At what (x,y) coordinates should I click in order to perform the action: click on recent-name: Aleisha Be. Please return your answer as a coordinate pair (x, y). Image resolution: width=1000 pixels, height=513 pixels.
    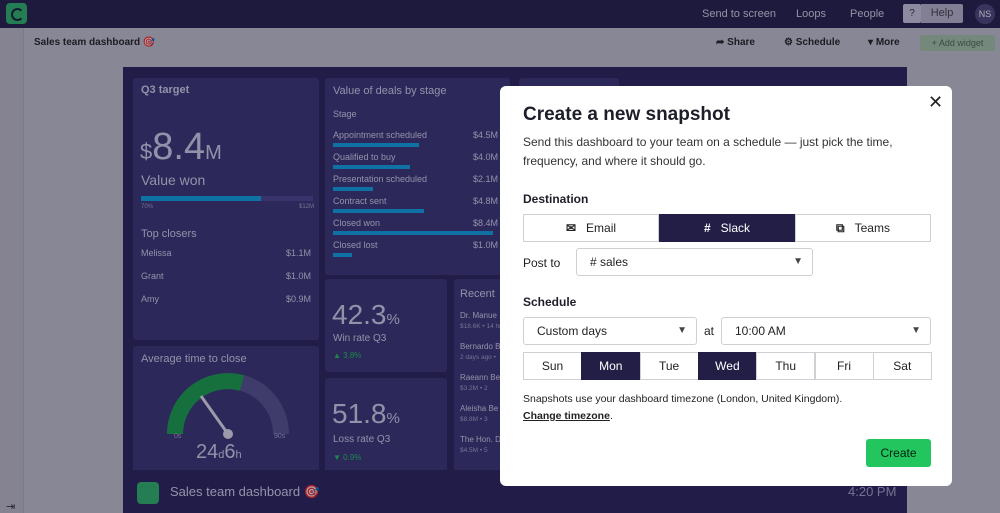
    Looking at the image, I should click on (479, 408).